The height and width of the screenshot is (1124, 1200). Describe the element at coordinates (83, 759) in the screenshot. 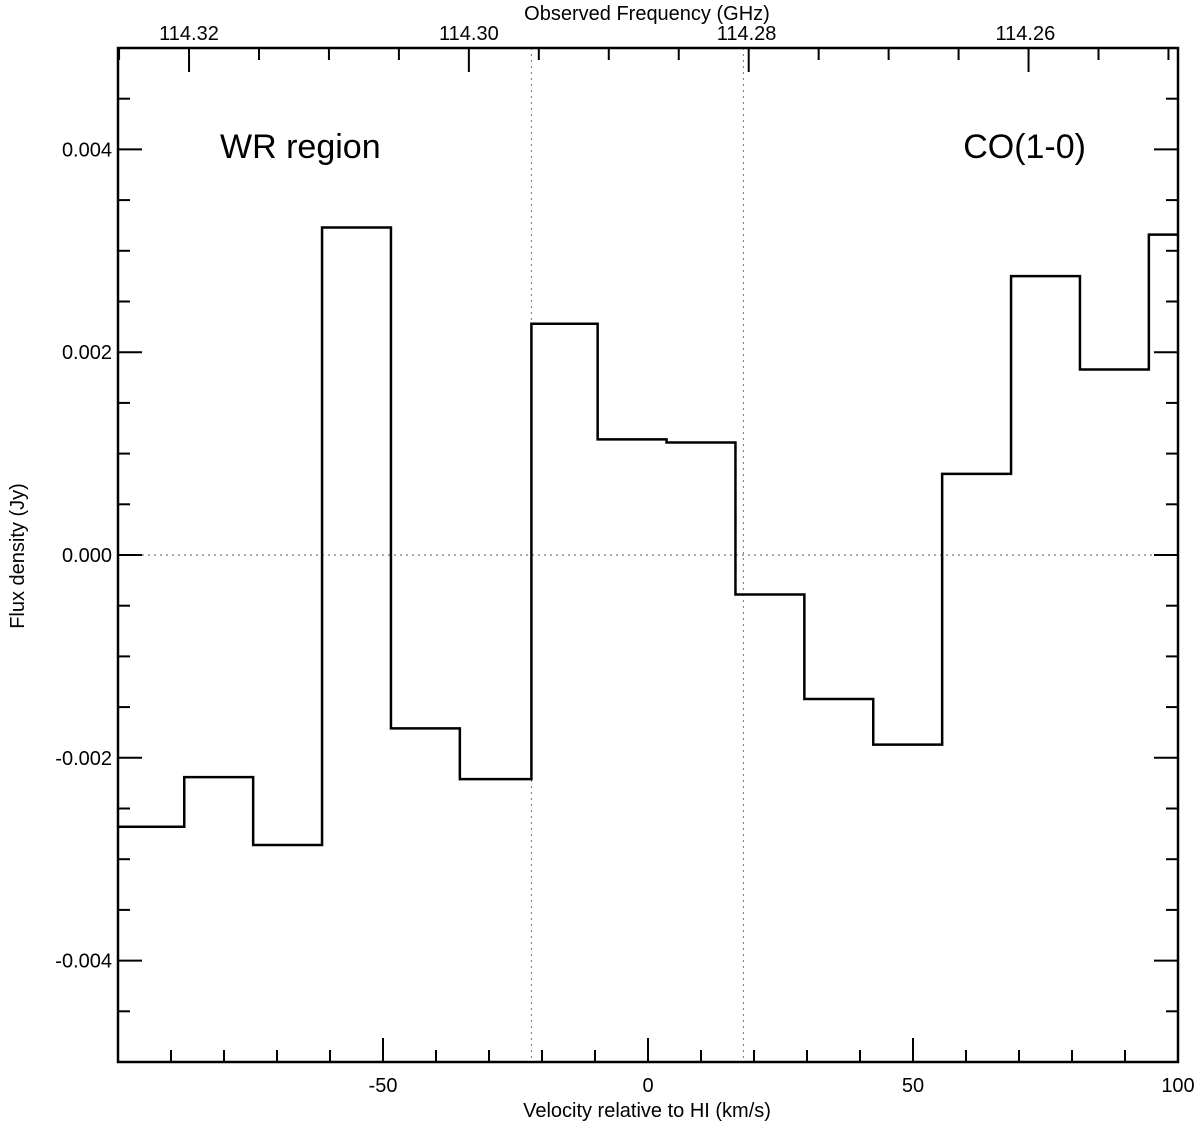

I see `y-tick-label: -0.002` at that location.